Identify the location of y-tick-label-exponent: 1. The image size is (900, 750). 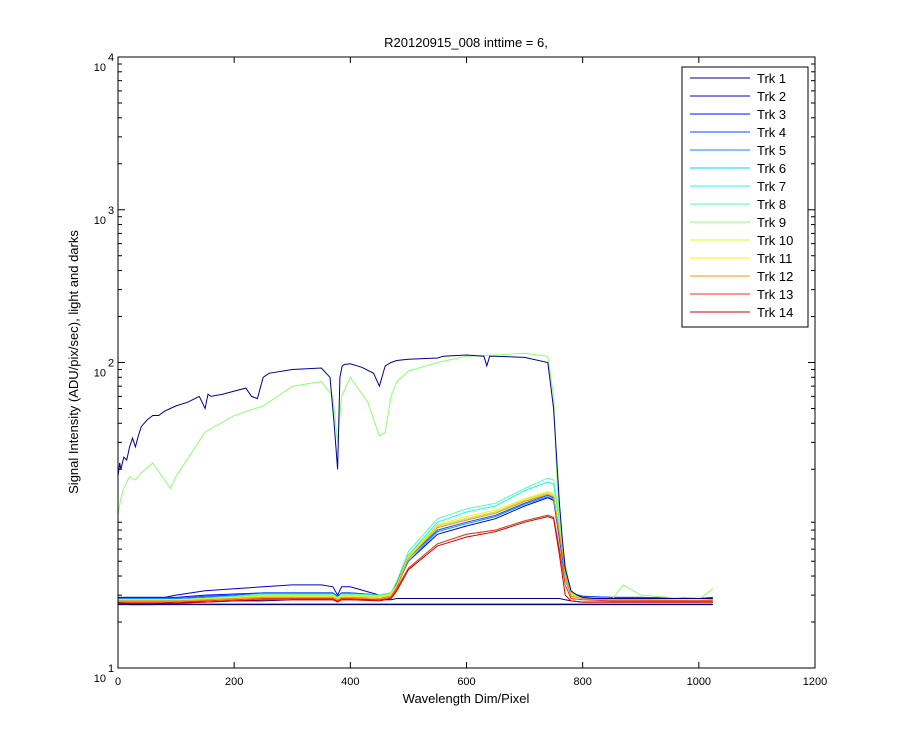
(111, 669).